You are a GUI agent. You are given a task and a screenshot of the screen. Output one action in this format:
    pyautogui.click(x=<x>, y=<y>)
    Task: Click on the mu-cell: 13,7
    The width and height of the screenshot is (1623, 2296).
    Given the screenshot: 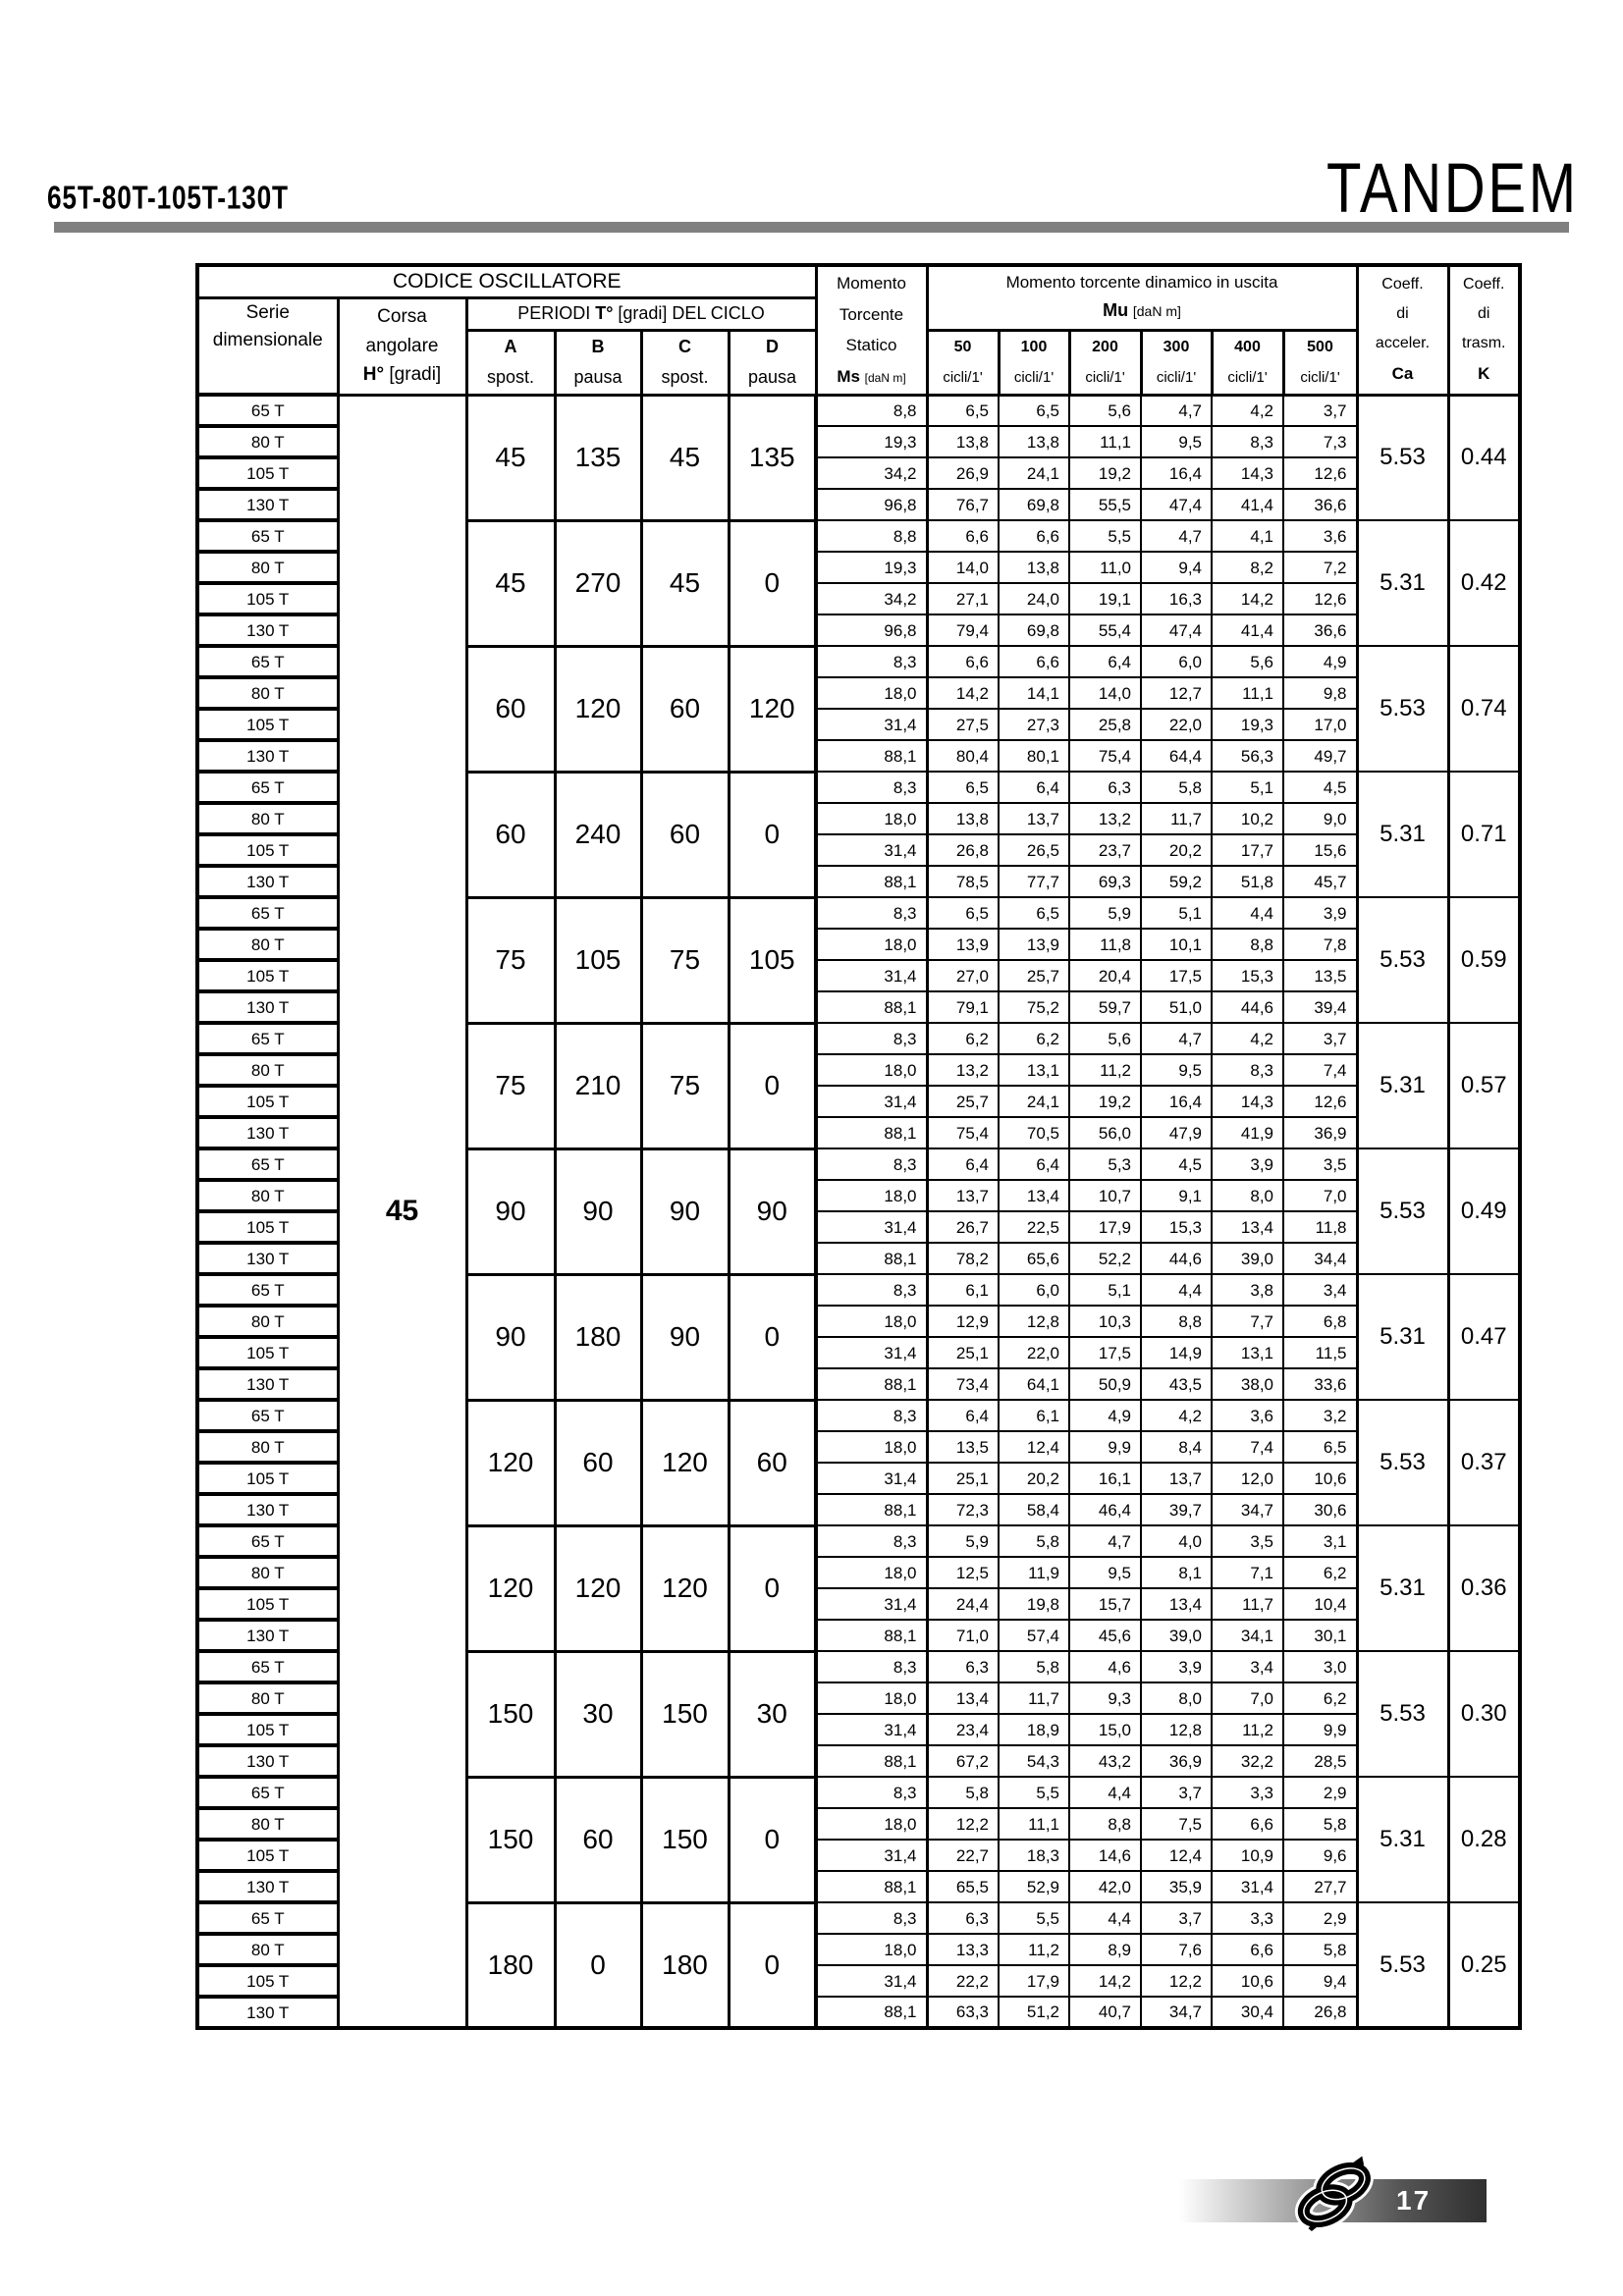 What is the action you would take?
    pyautogui.click(x=1176, y=1478)
    